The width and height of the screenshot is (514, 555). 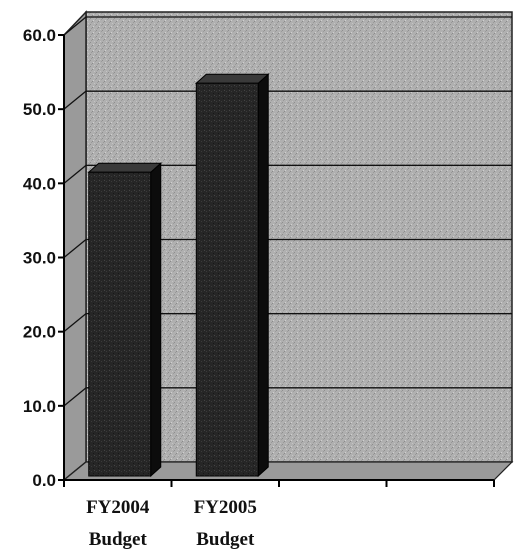 I want to click on x-tick-label: FY2005, so click(x=225, y=507).